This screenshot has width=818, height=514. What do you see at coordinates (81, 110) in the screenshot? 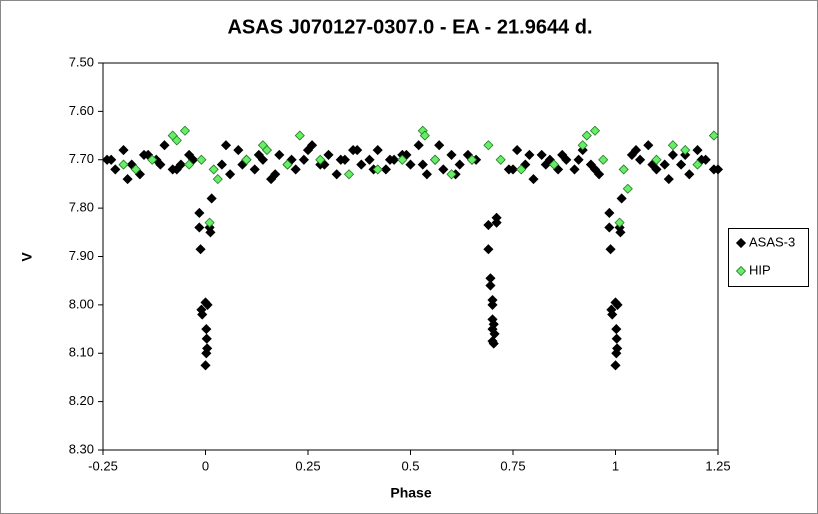
I see `y-tick-label: 7.60` at bounding box center [81, 110].